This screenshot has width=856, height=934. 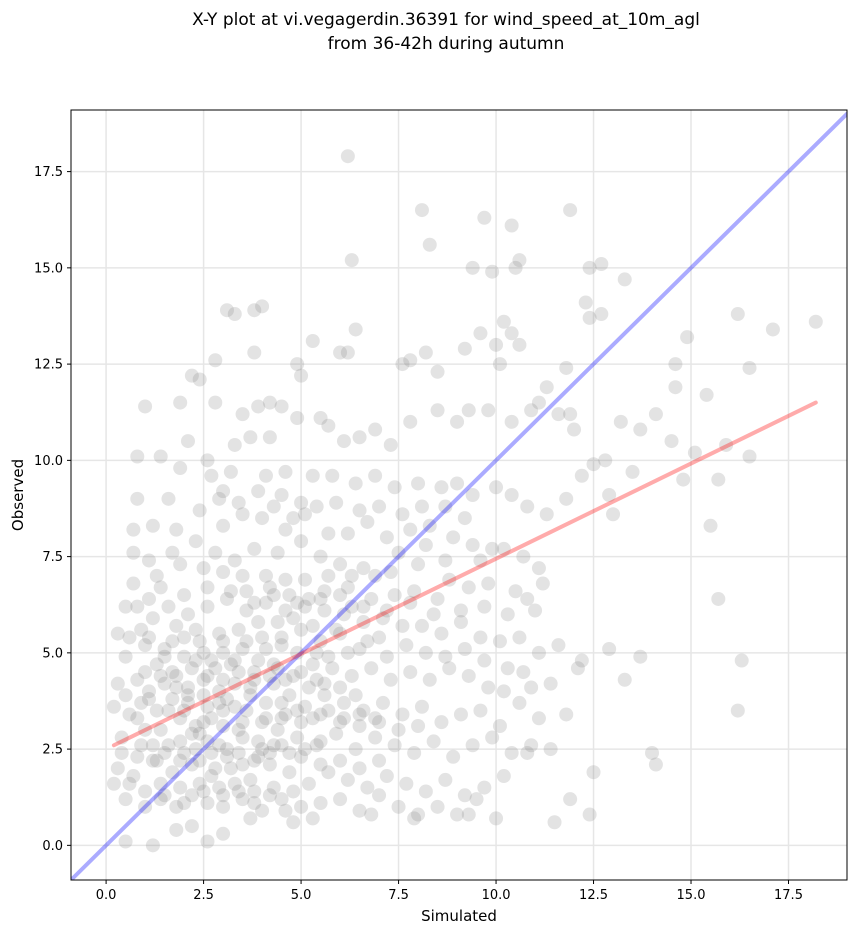 What do you see at coordinates (48, 365) in the screenshot?
I see `y-tick-label: 12.5` at bounding box center [48, 365].